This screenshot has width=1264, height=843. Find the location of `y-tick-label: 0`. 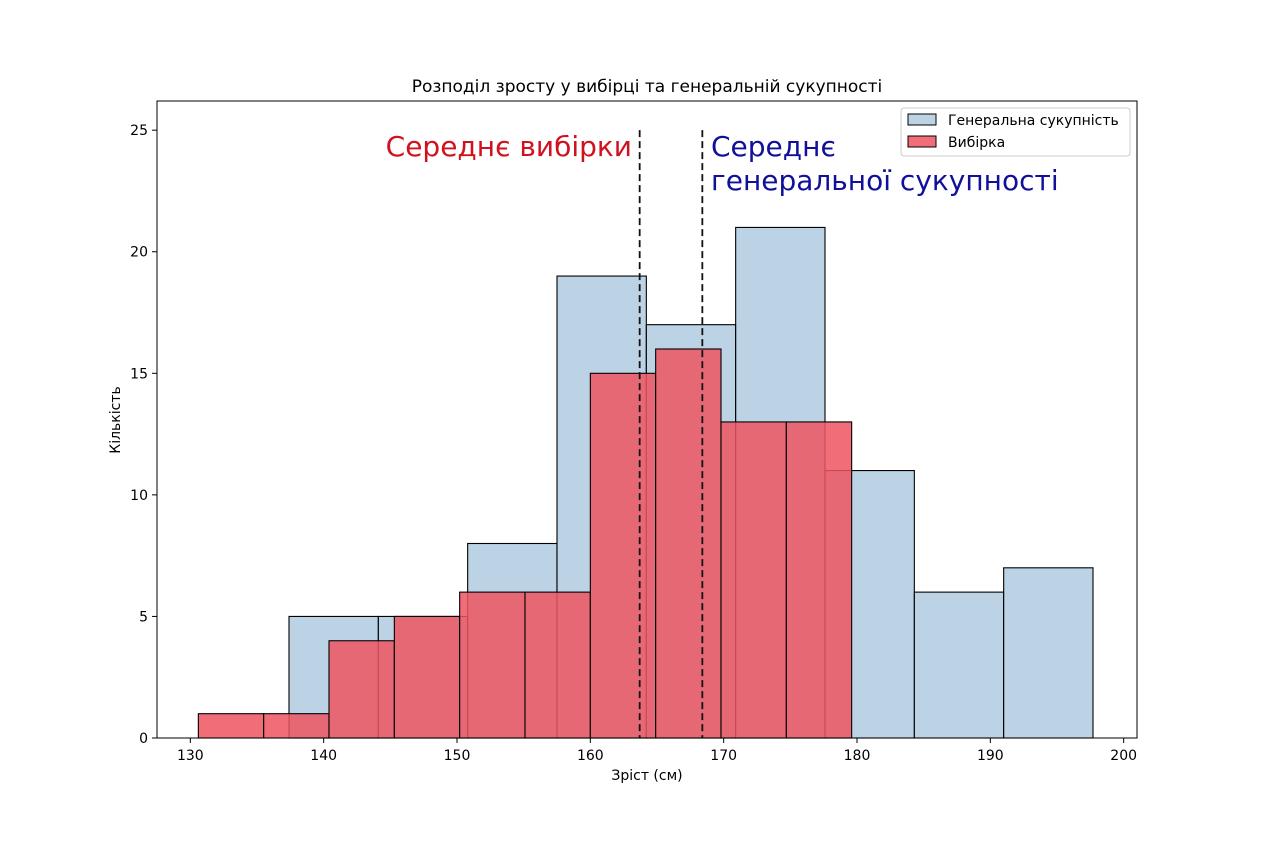

y-tick-label: 0 is located at coordinates (143, 739).